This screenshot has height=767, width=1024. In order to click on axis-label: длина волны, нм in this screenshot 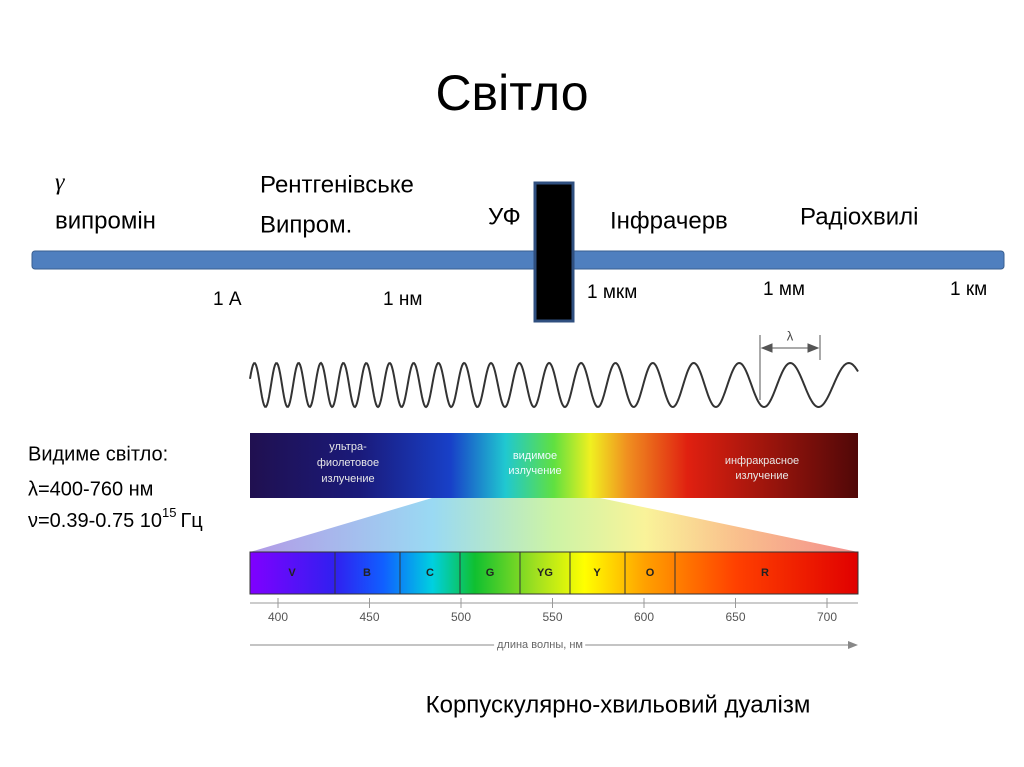, I will do `click(540, 645)`.